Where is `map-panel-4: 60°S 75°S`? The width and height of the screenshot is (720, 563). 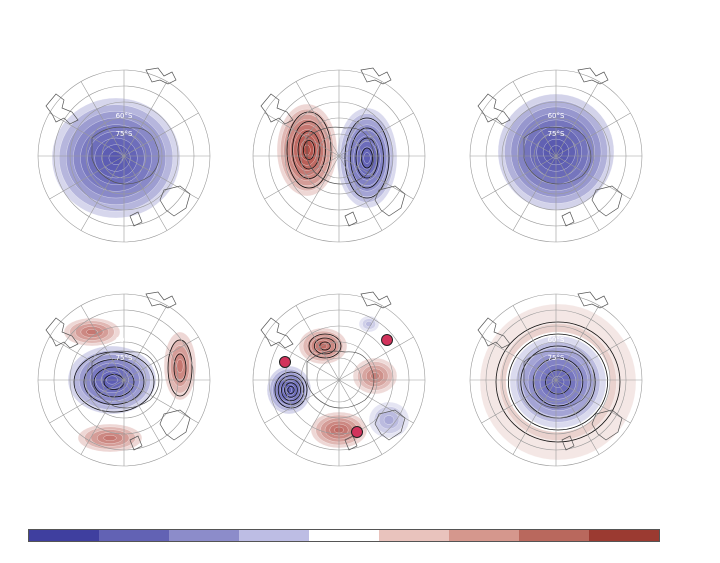
map-panel-4: 60°S 75°S is located at coordinates (124, 380).